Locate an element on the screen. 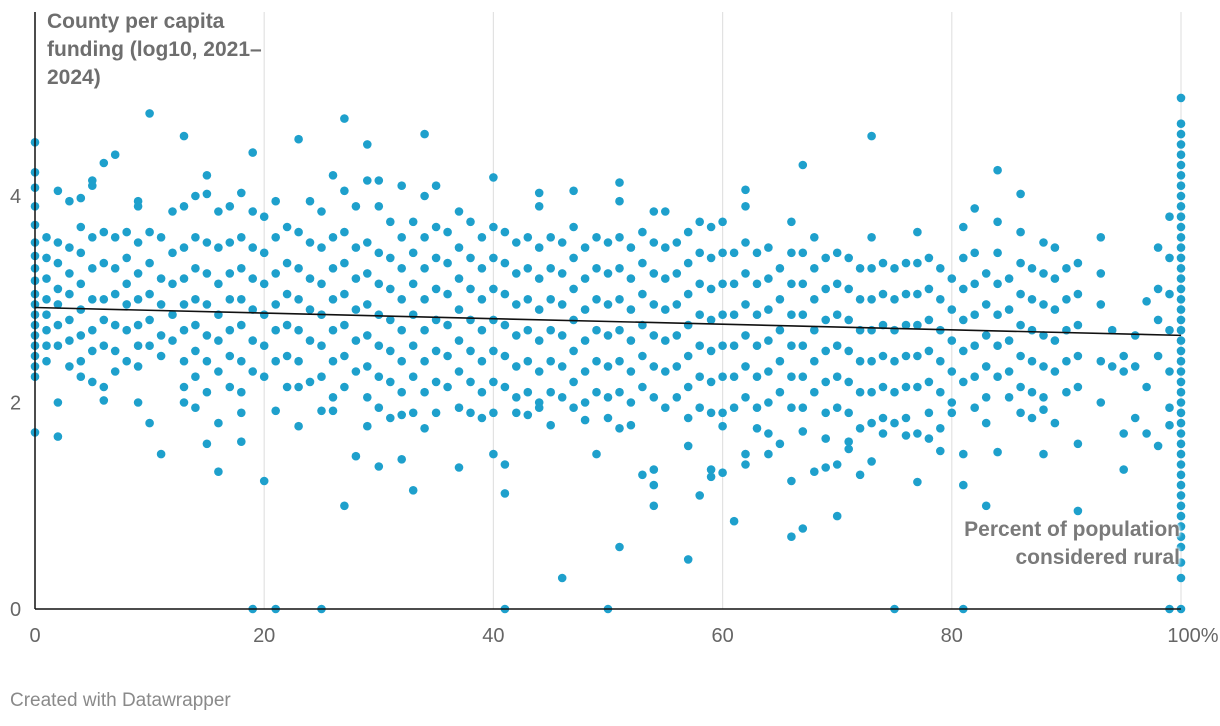 This screenshot has width=1220, height=726. x-axis-label: Percent of population considered rural is located at coordinates (1072, 543).